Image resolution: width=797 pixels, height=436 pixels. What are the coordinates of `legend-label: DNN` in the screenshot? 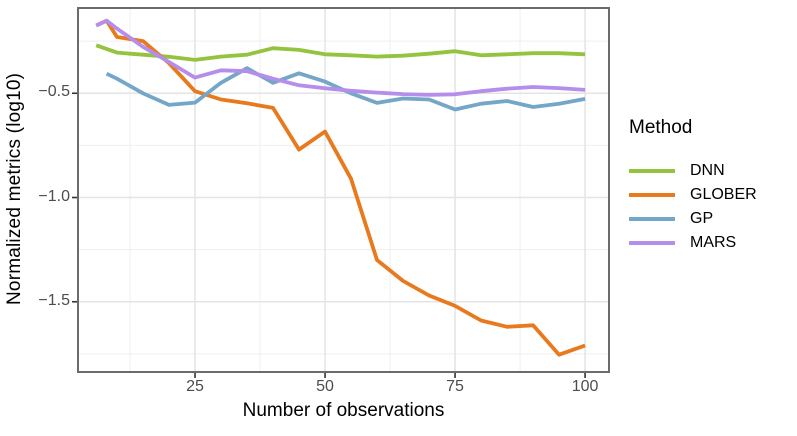 It's located at (707, 170).